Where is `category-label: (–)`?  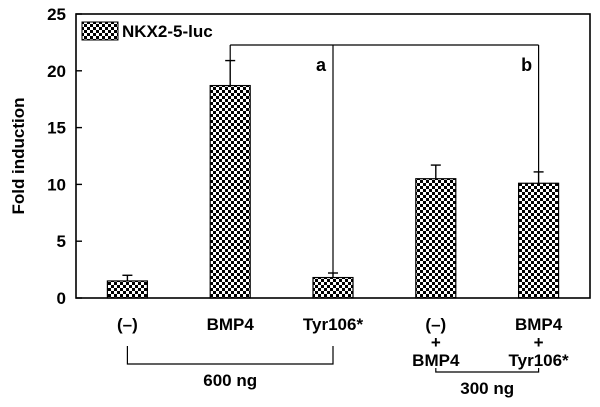 category-label: (–) is located at coordinates (127, 324).